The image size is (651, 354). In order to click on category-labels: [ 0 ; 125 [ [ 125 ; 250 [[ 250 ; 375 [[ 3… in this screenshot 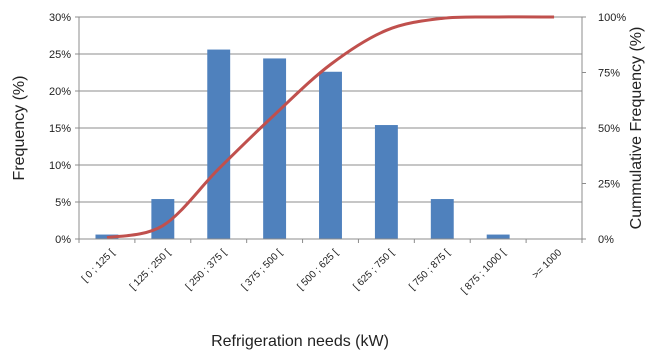, I will do `click(322, 271)`.